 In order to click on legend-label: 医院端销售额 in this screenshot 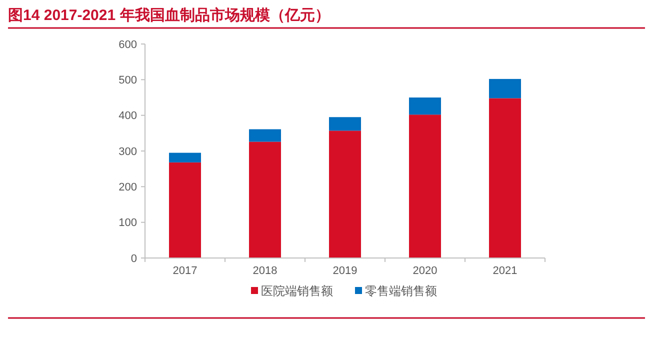, I will do `click(297, 291)`.